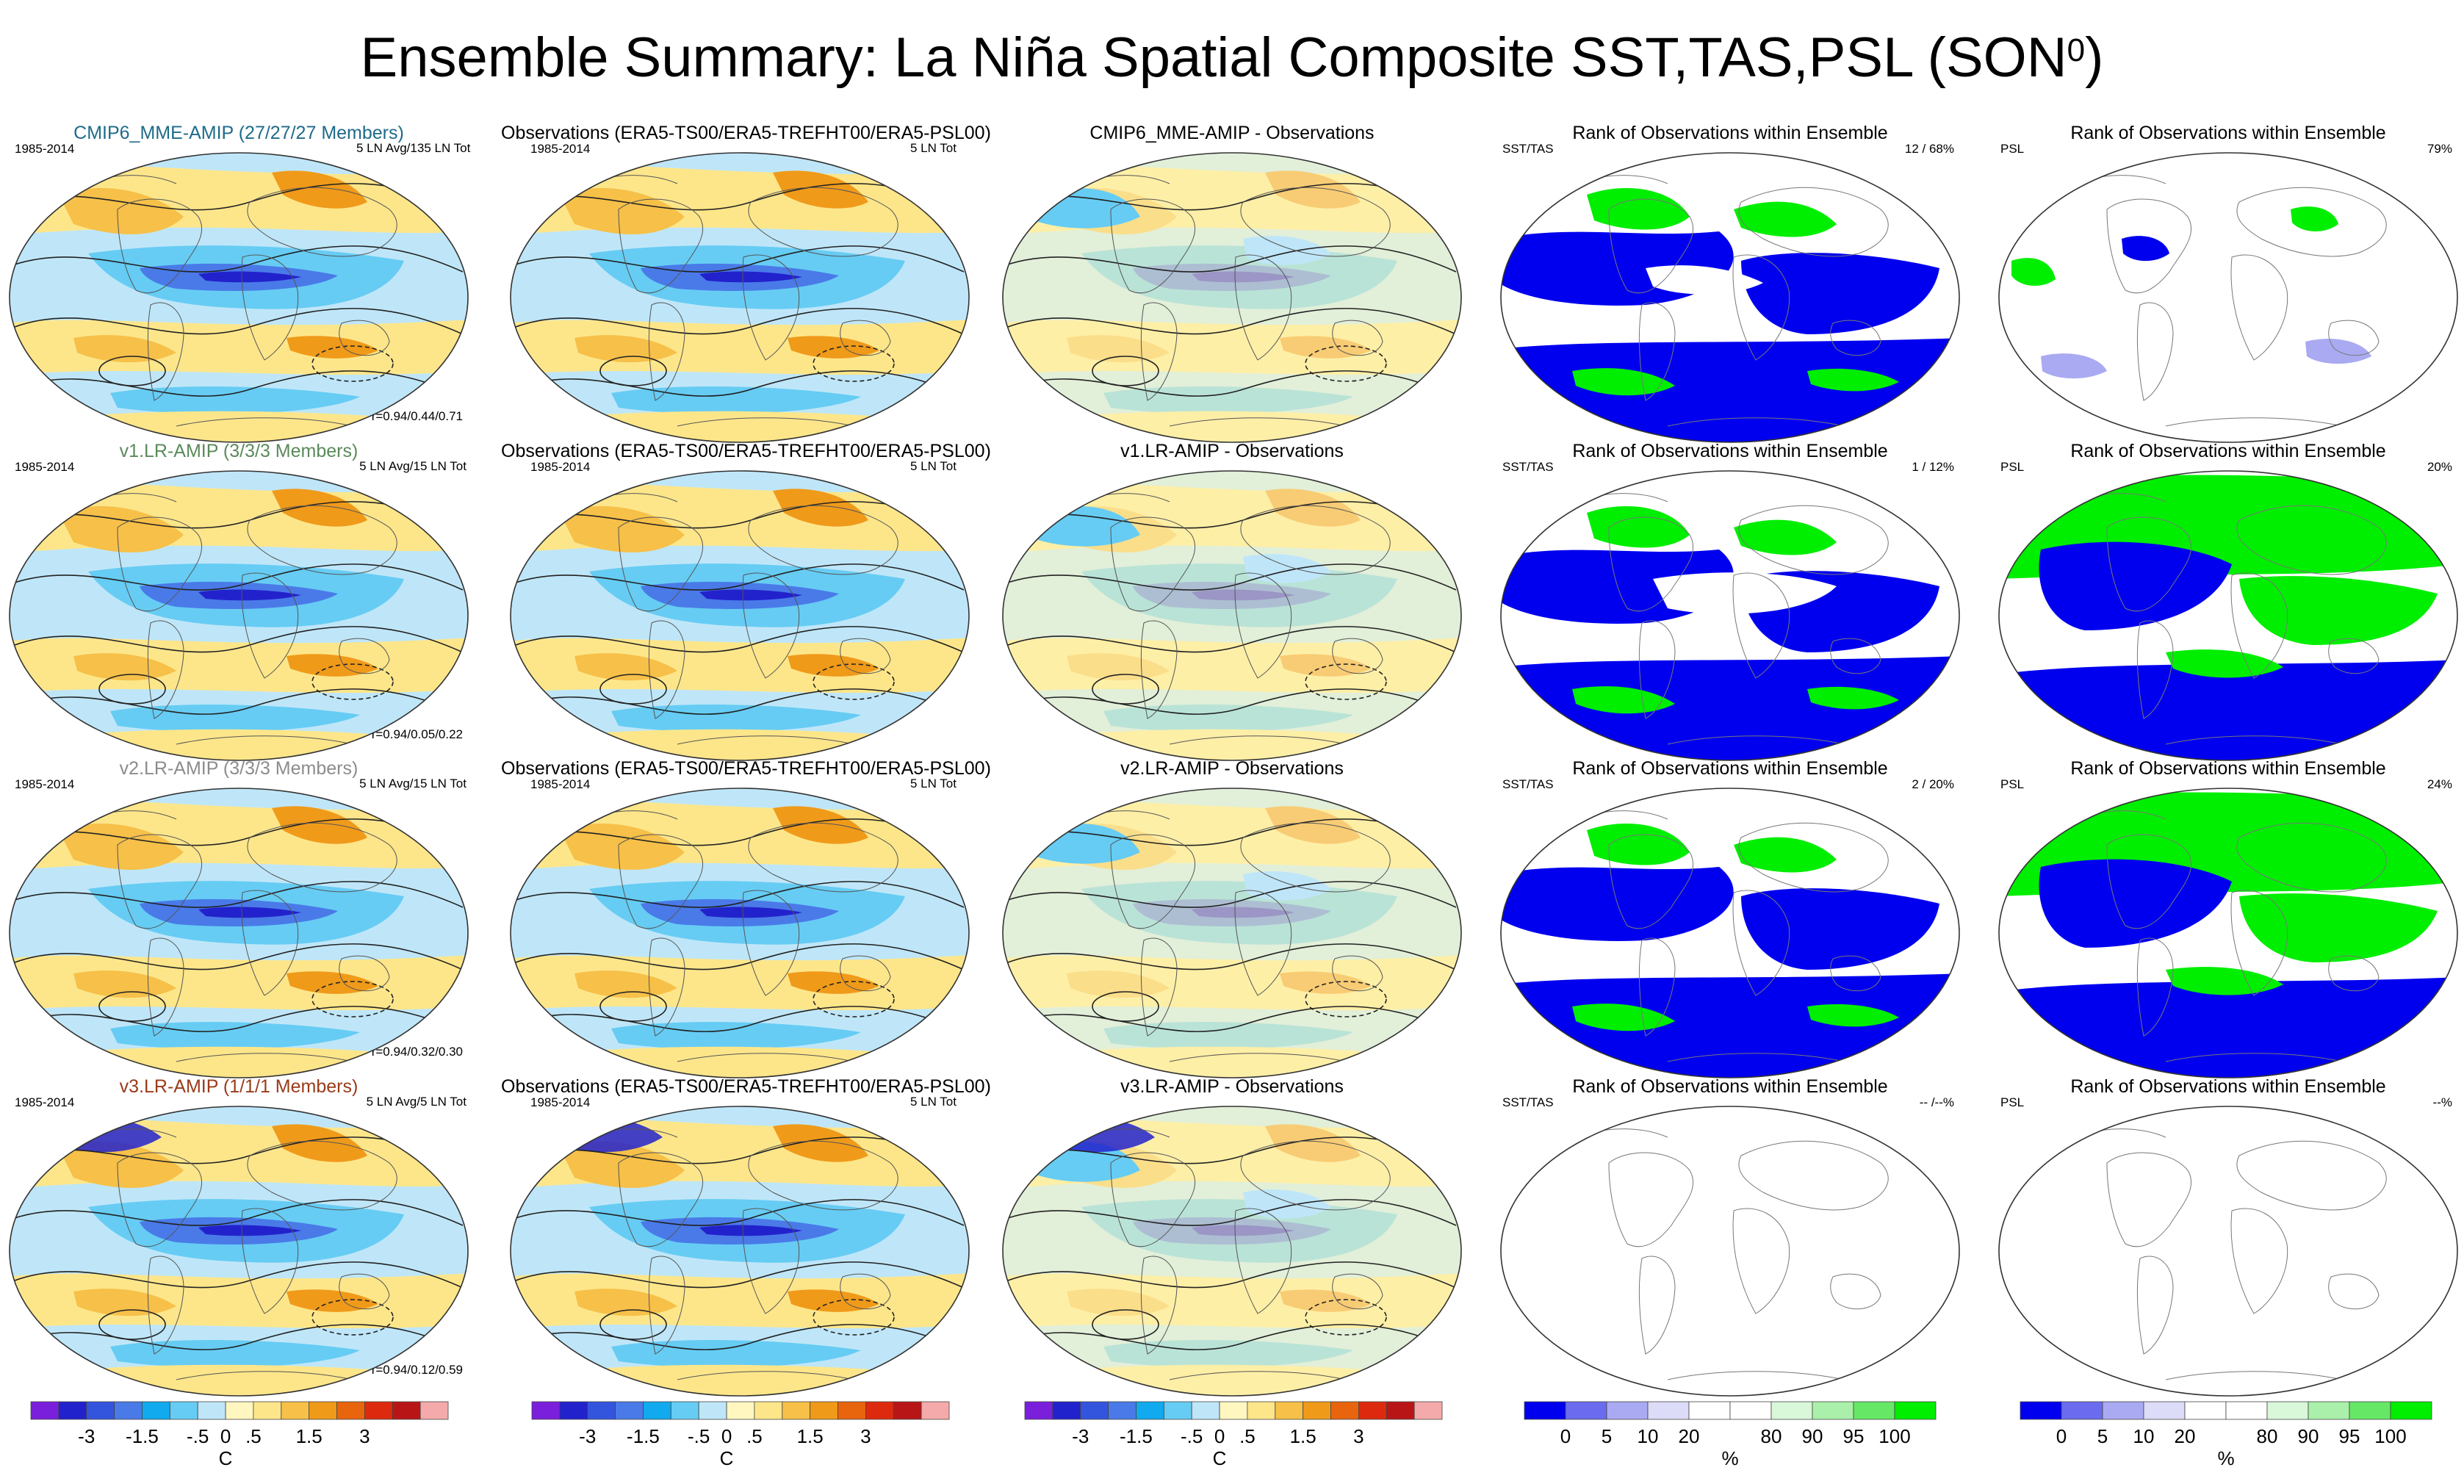  What do you see at coordinates (2228, 1251) in the screenshot?
I see `rank-psl-map-v3` at bounding box center [2228, 1251].